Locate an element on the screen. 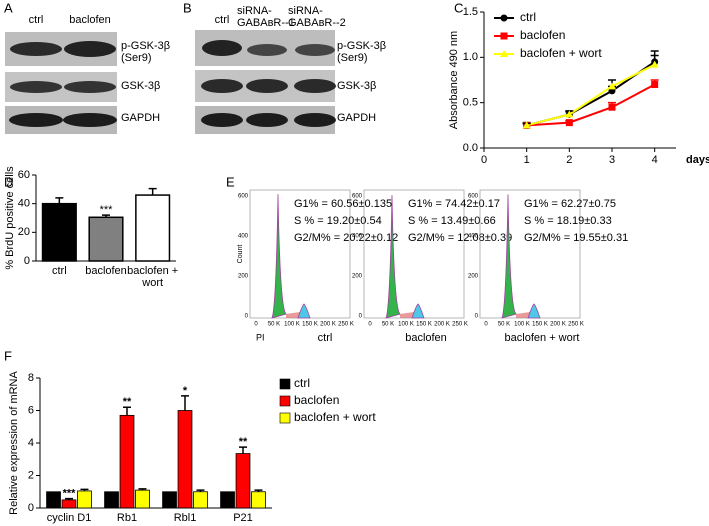  y-axis-title: % BrdU positive cells is located at coordinates (10, 218).